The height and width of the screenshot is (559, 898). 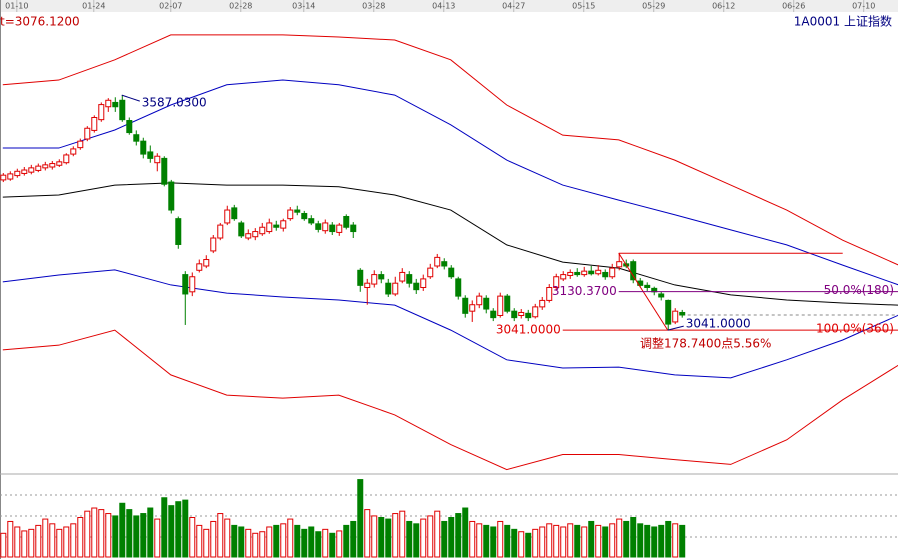 I want to click on x-tick-label: 01-24, so click(x=93, y=6).